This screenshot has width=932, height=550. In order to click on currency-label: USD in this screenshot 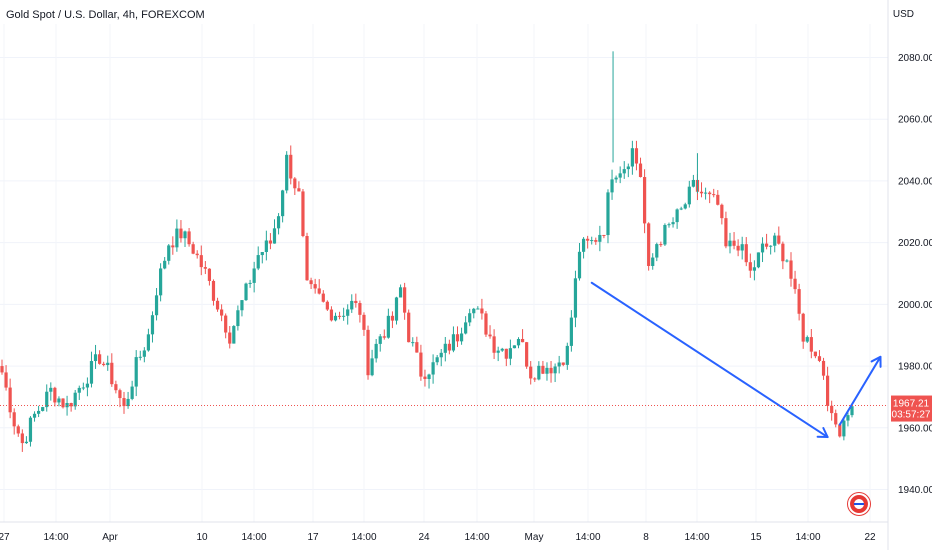, I will do `click(903, 14)`.